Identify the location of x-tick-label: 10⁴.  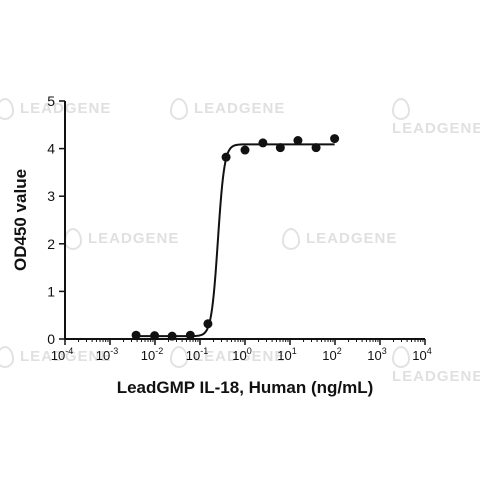
(421, 354).